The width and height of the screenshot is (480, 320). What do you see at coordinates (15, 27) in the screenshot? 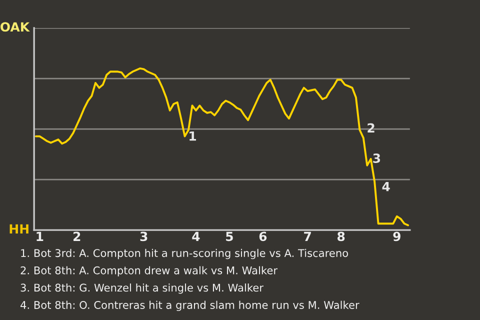
I see `text: OAK` at bounding box center [15, 27].